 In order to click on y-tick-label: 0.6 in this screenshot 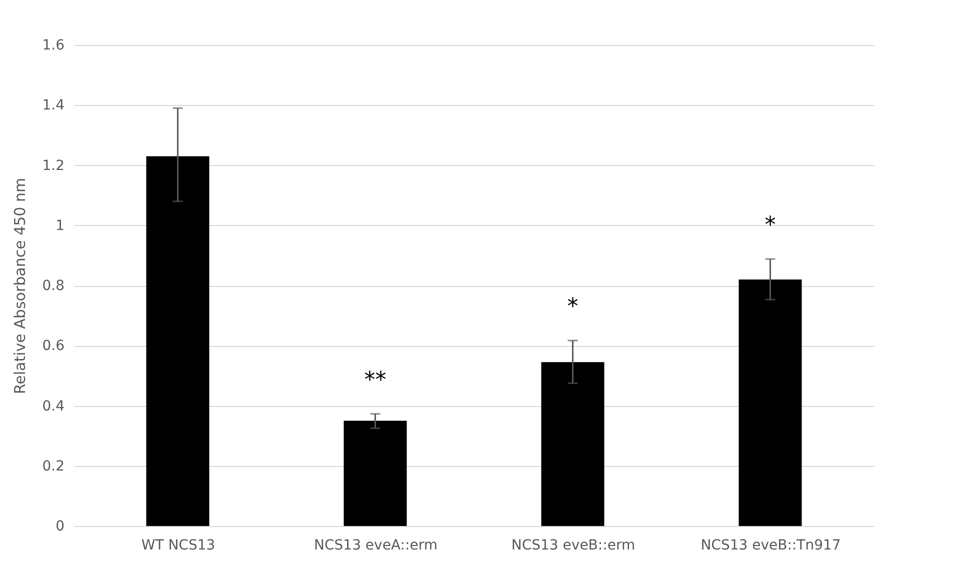, I will do `click(53, 346)`.